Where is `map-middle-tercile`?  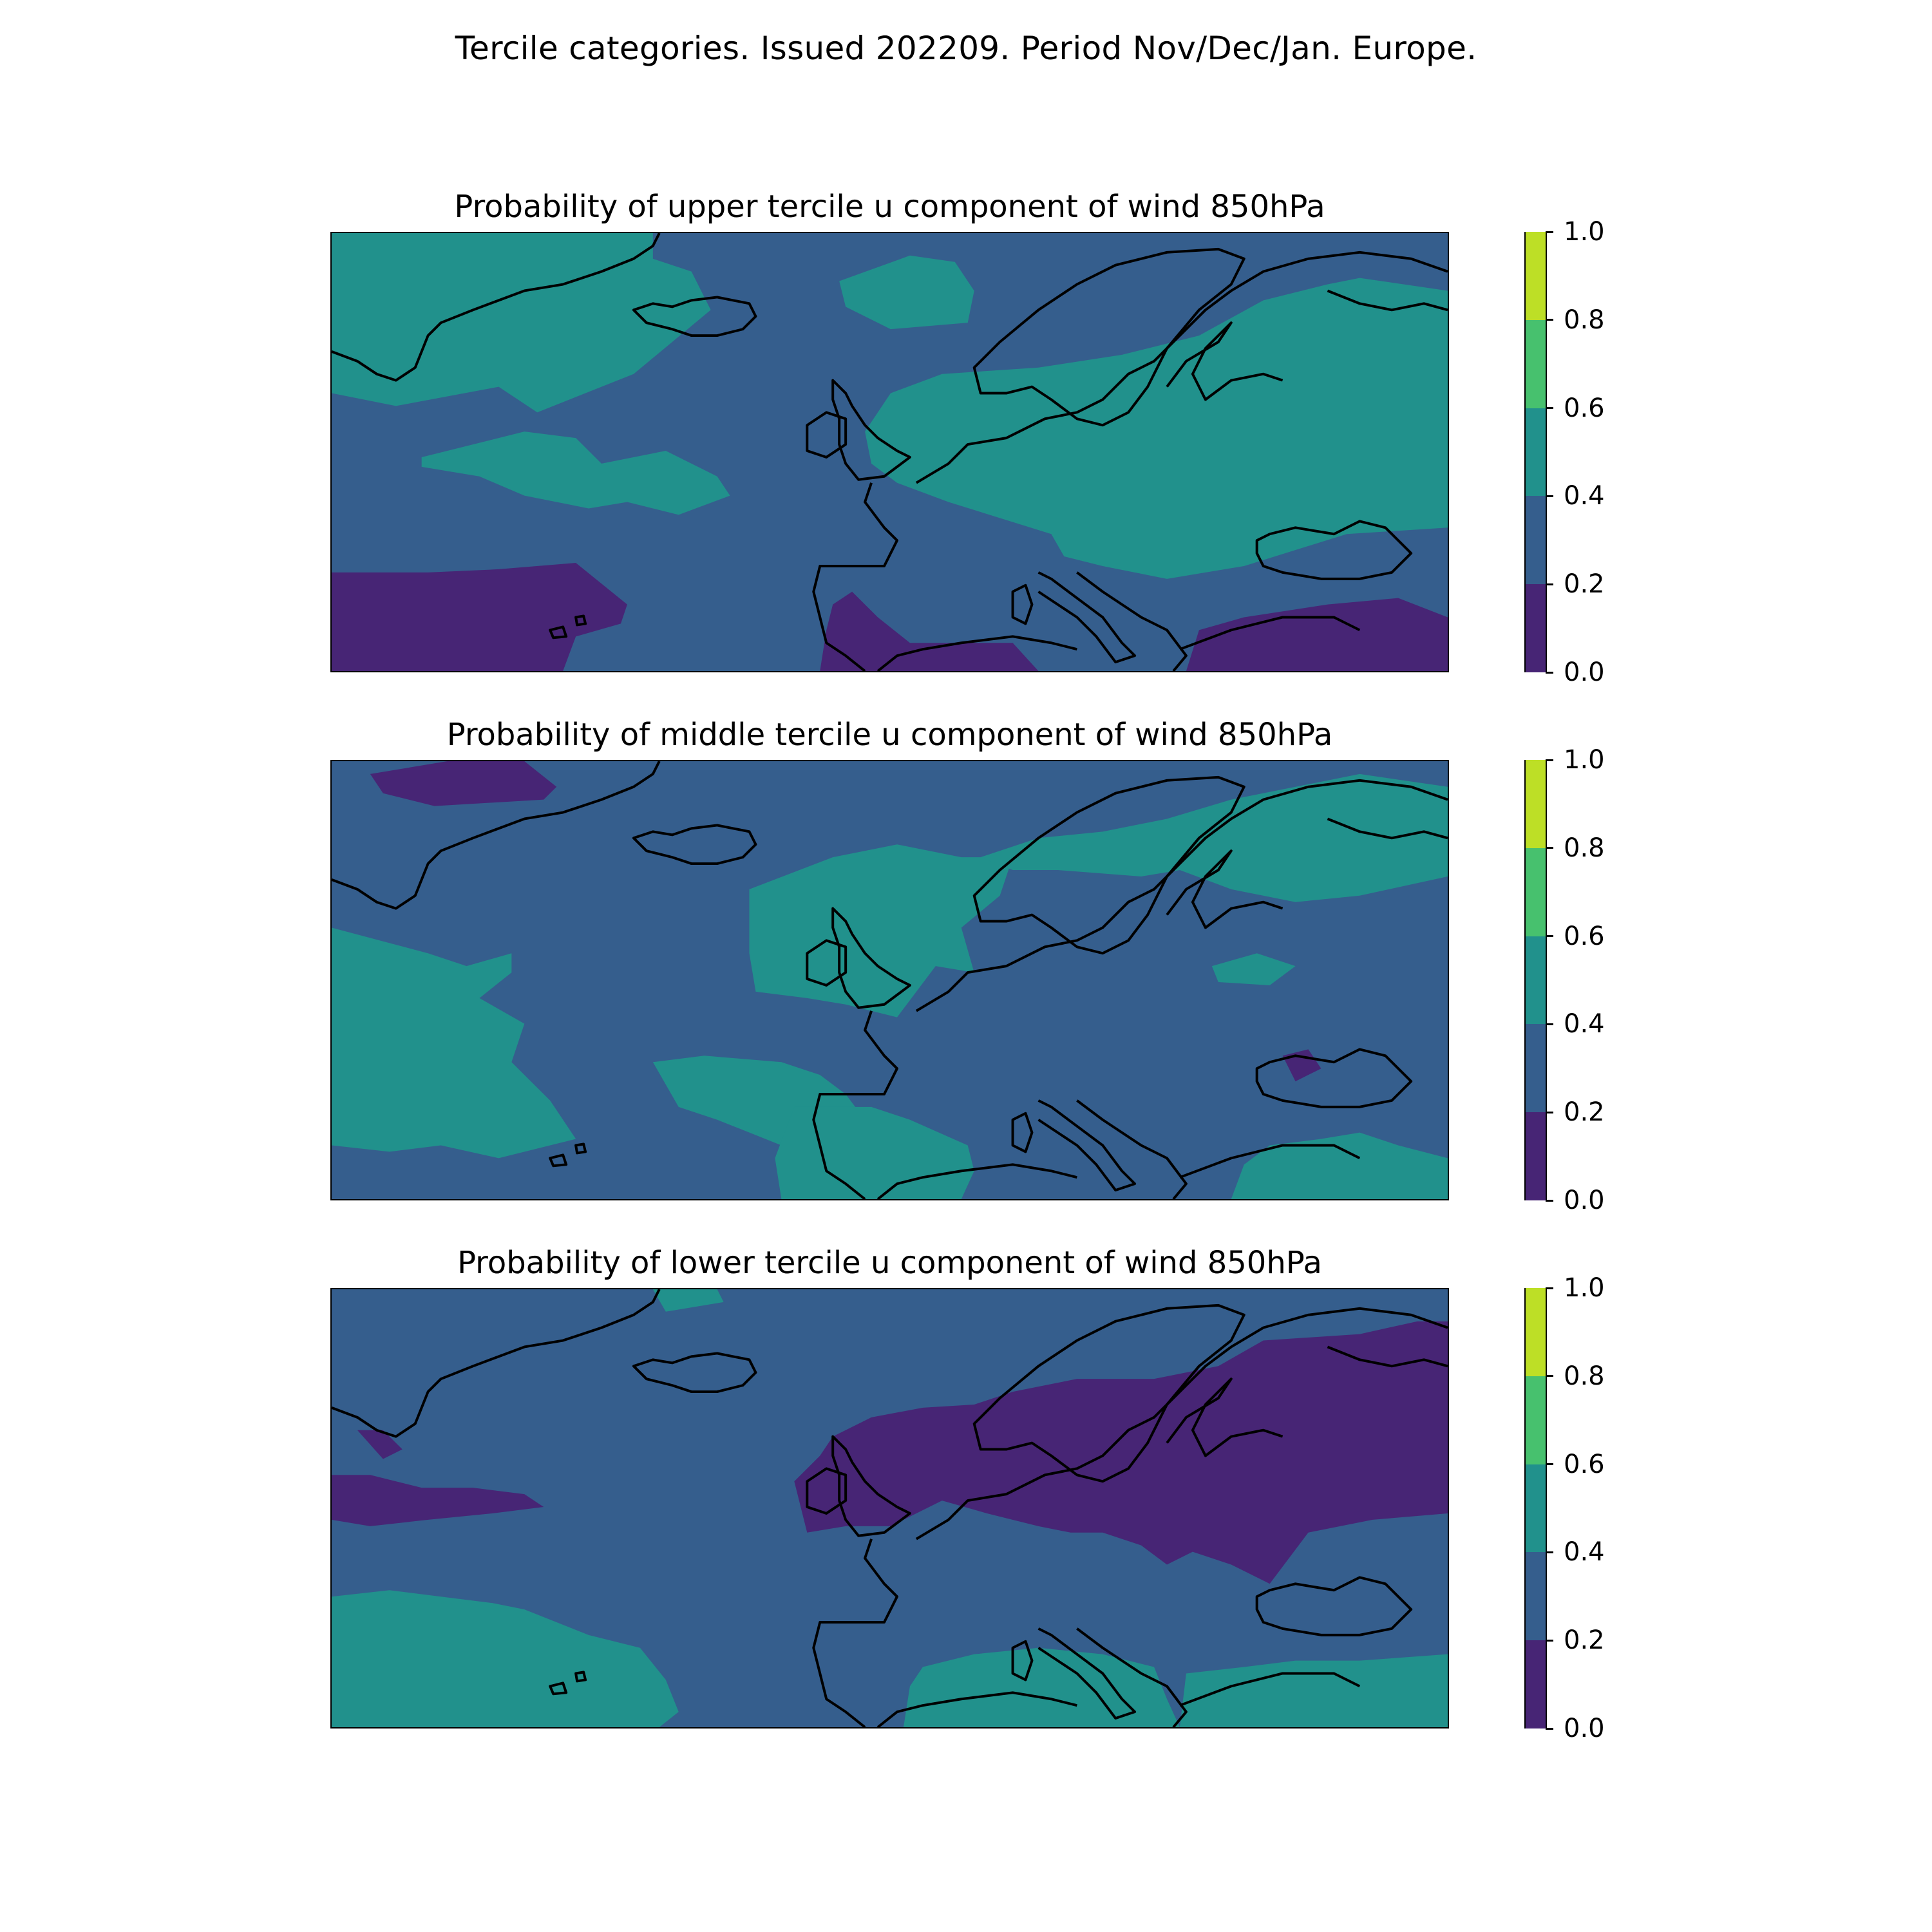
map-middle-tercile is located at coordinates (889, 980).